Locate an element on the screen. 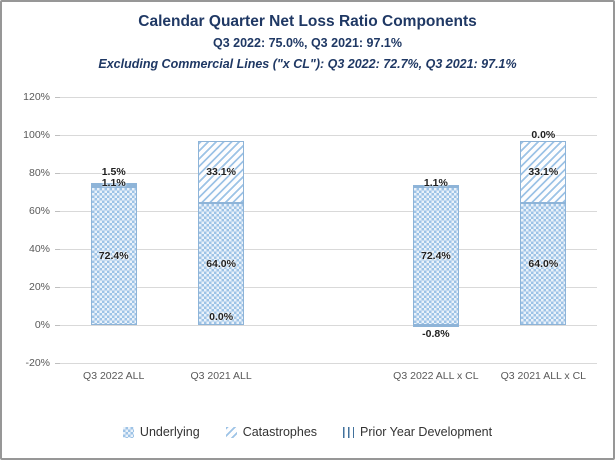 The image size is (615, 460). y-tick-label: 40% is located at coordinates (39, 249).